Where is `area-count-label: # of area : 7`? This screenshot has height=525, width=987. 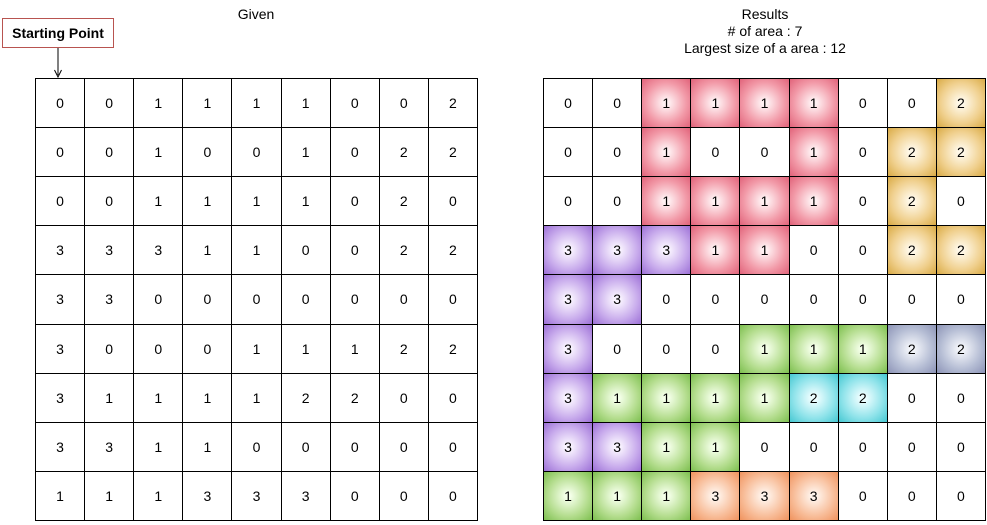 area-count-label: # of area : 7 is located at coordinates (765, 31).